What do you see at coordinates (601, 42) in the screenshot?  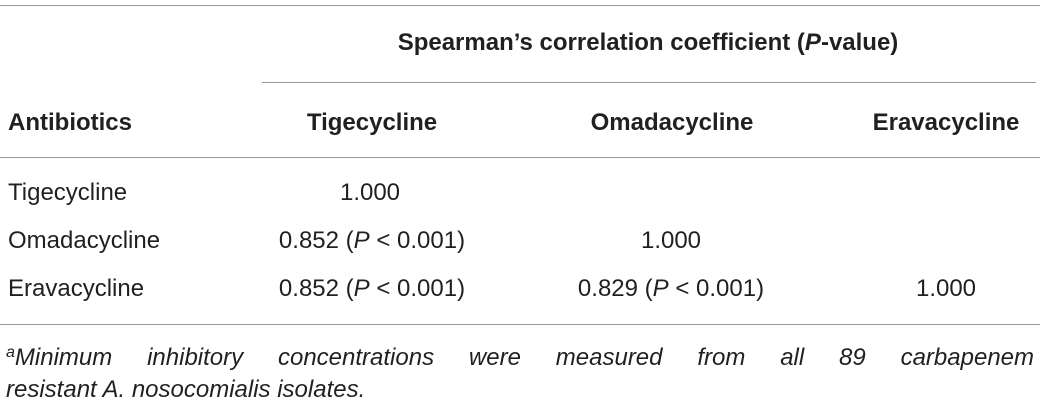 I see `text: Spearman’s correlation coefficient (` at bounding box center [601, 42].